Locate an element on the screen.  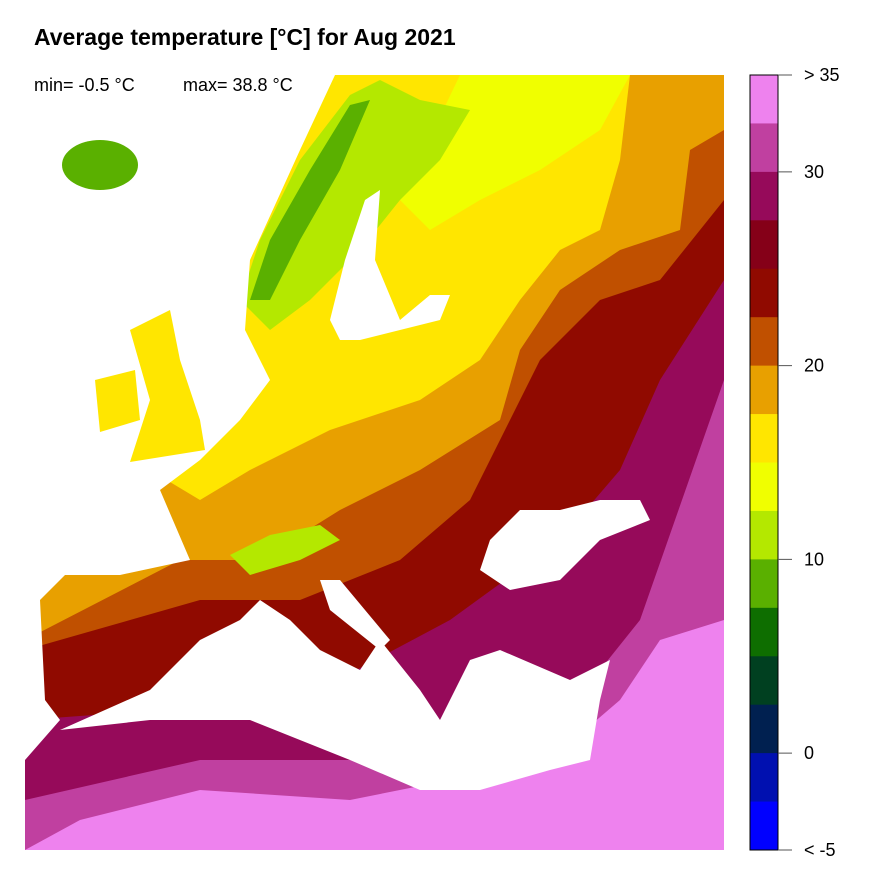
legend-border is located at coordinates (764, 462).